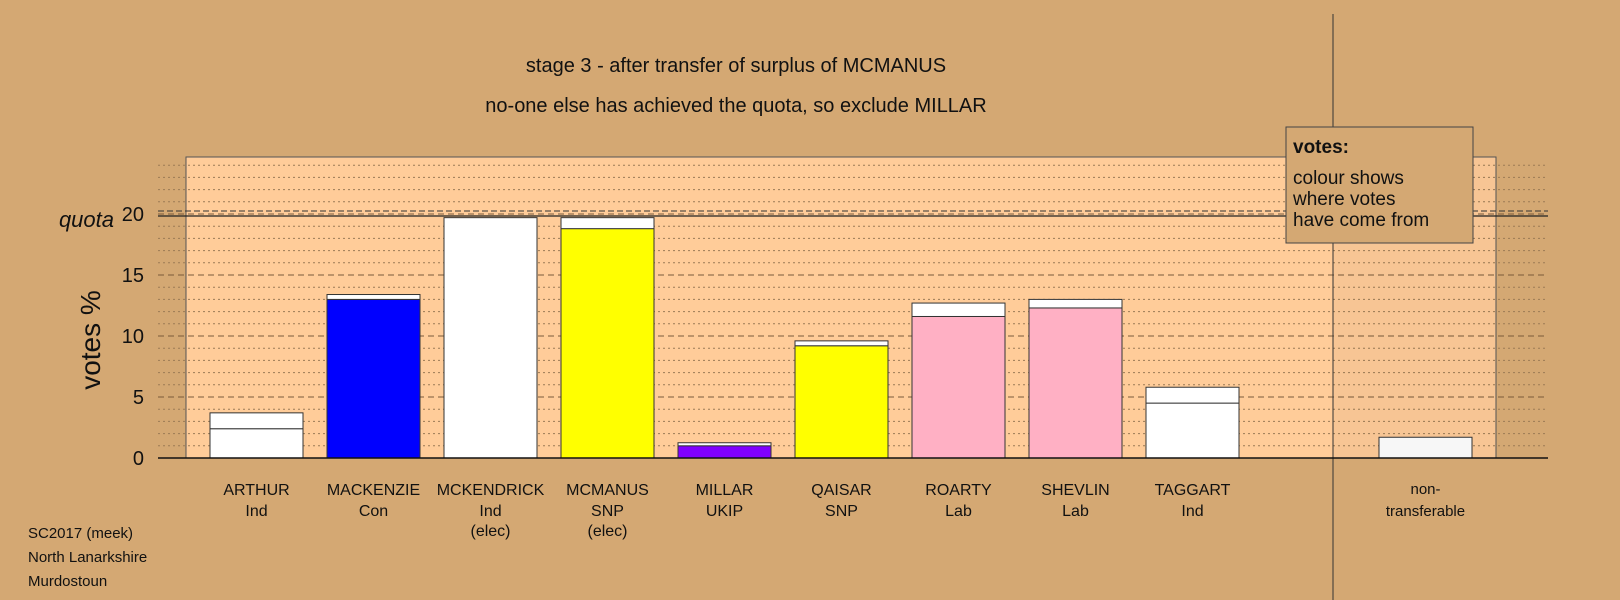 Image resolution: width=1620 pixels, height=600 pixels. I want to click on footer-council: North Lanarkshire, so click(88, 557).